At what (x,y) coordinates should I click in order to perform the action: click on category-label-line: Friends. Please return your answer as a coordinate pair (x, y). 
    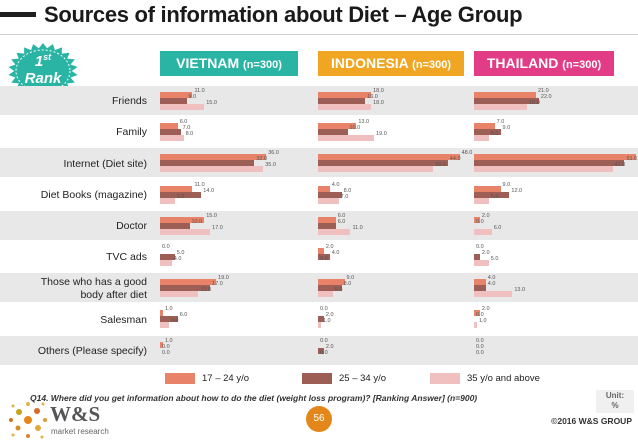
    Looking at the image, I should click on (129, 101).